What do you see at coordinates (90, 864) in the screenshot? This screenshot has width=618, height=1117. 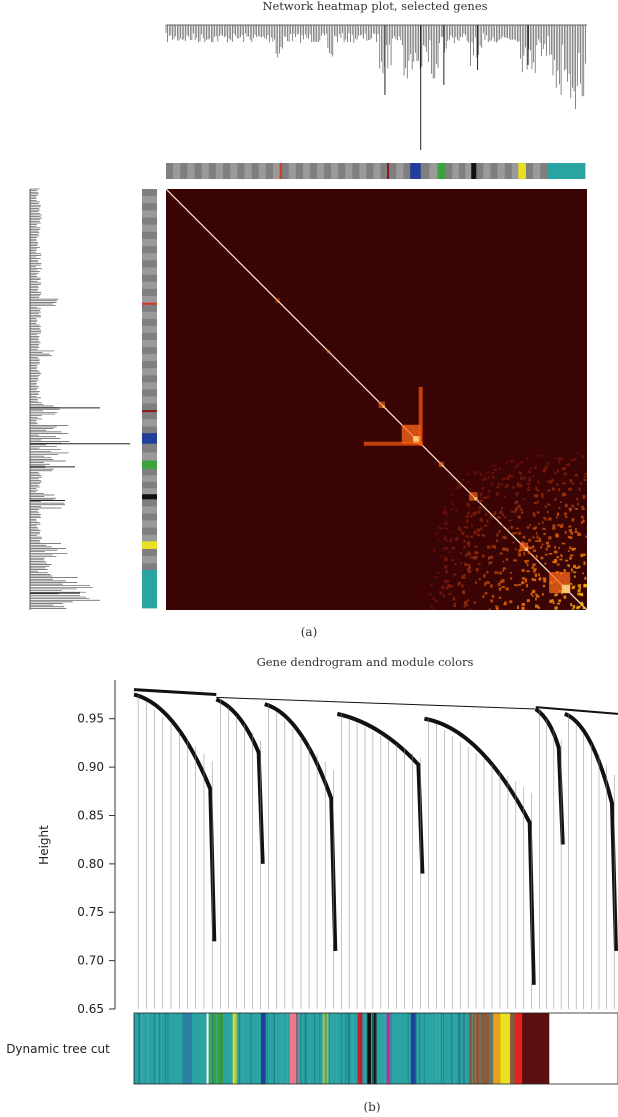 I see `y-tick-label: 0.80` at bounding box center [90, 864].